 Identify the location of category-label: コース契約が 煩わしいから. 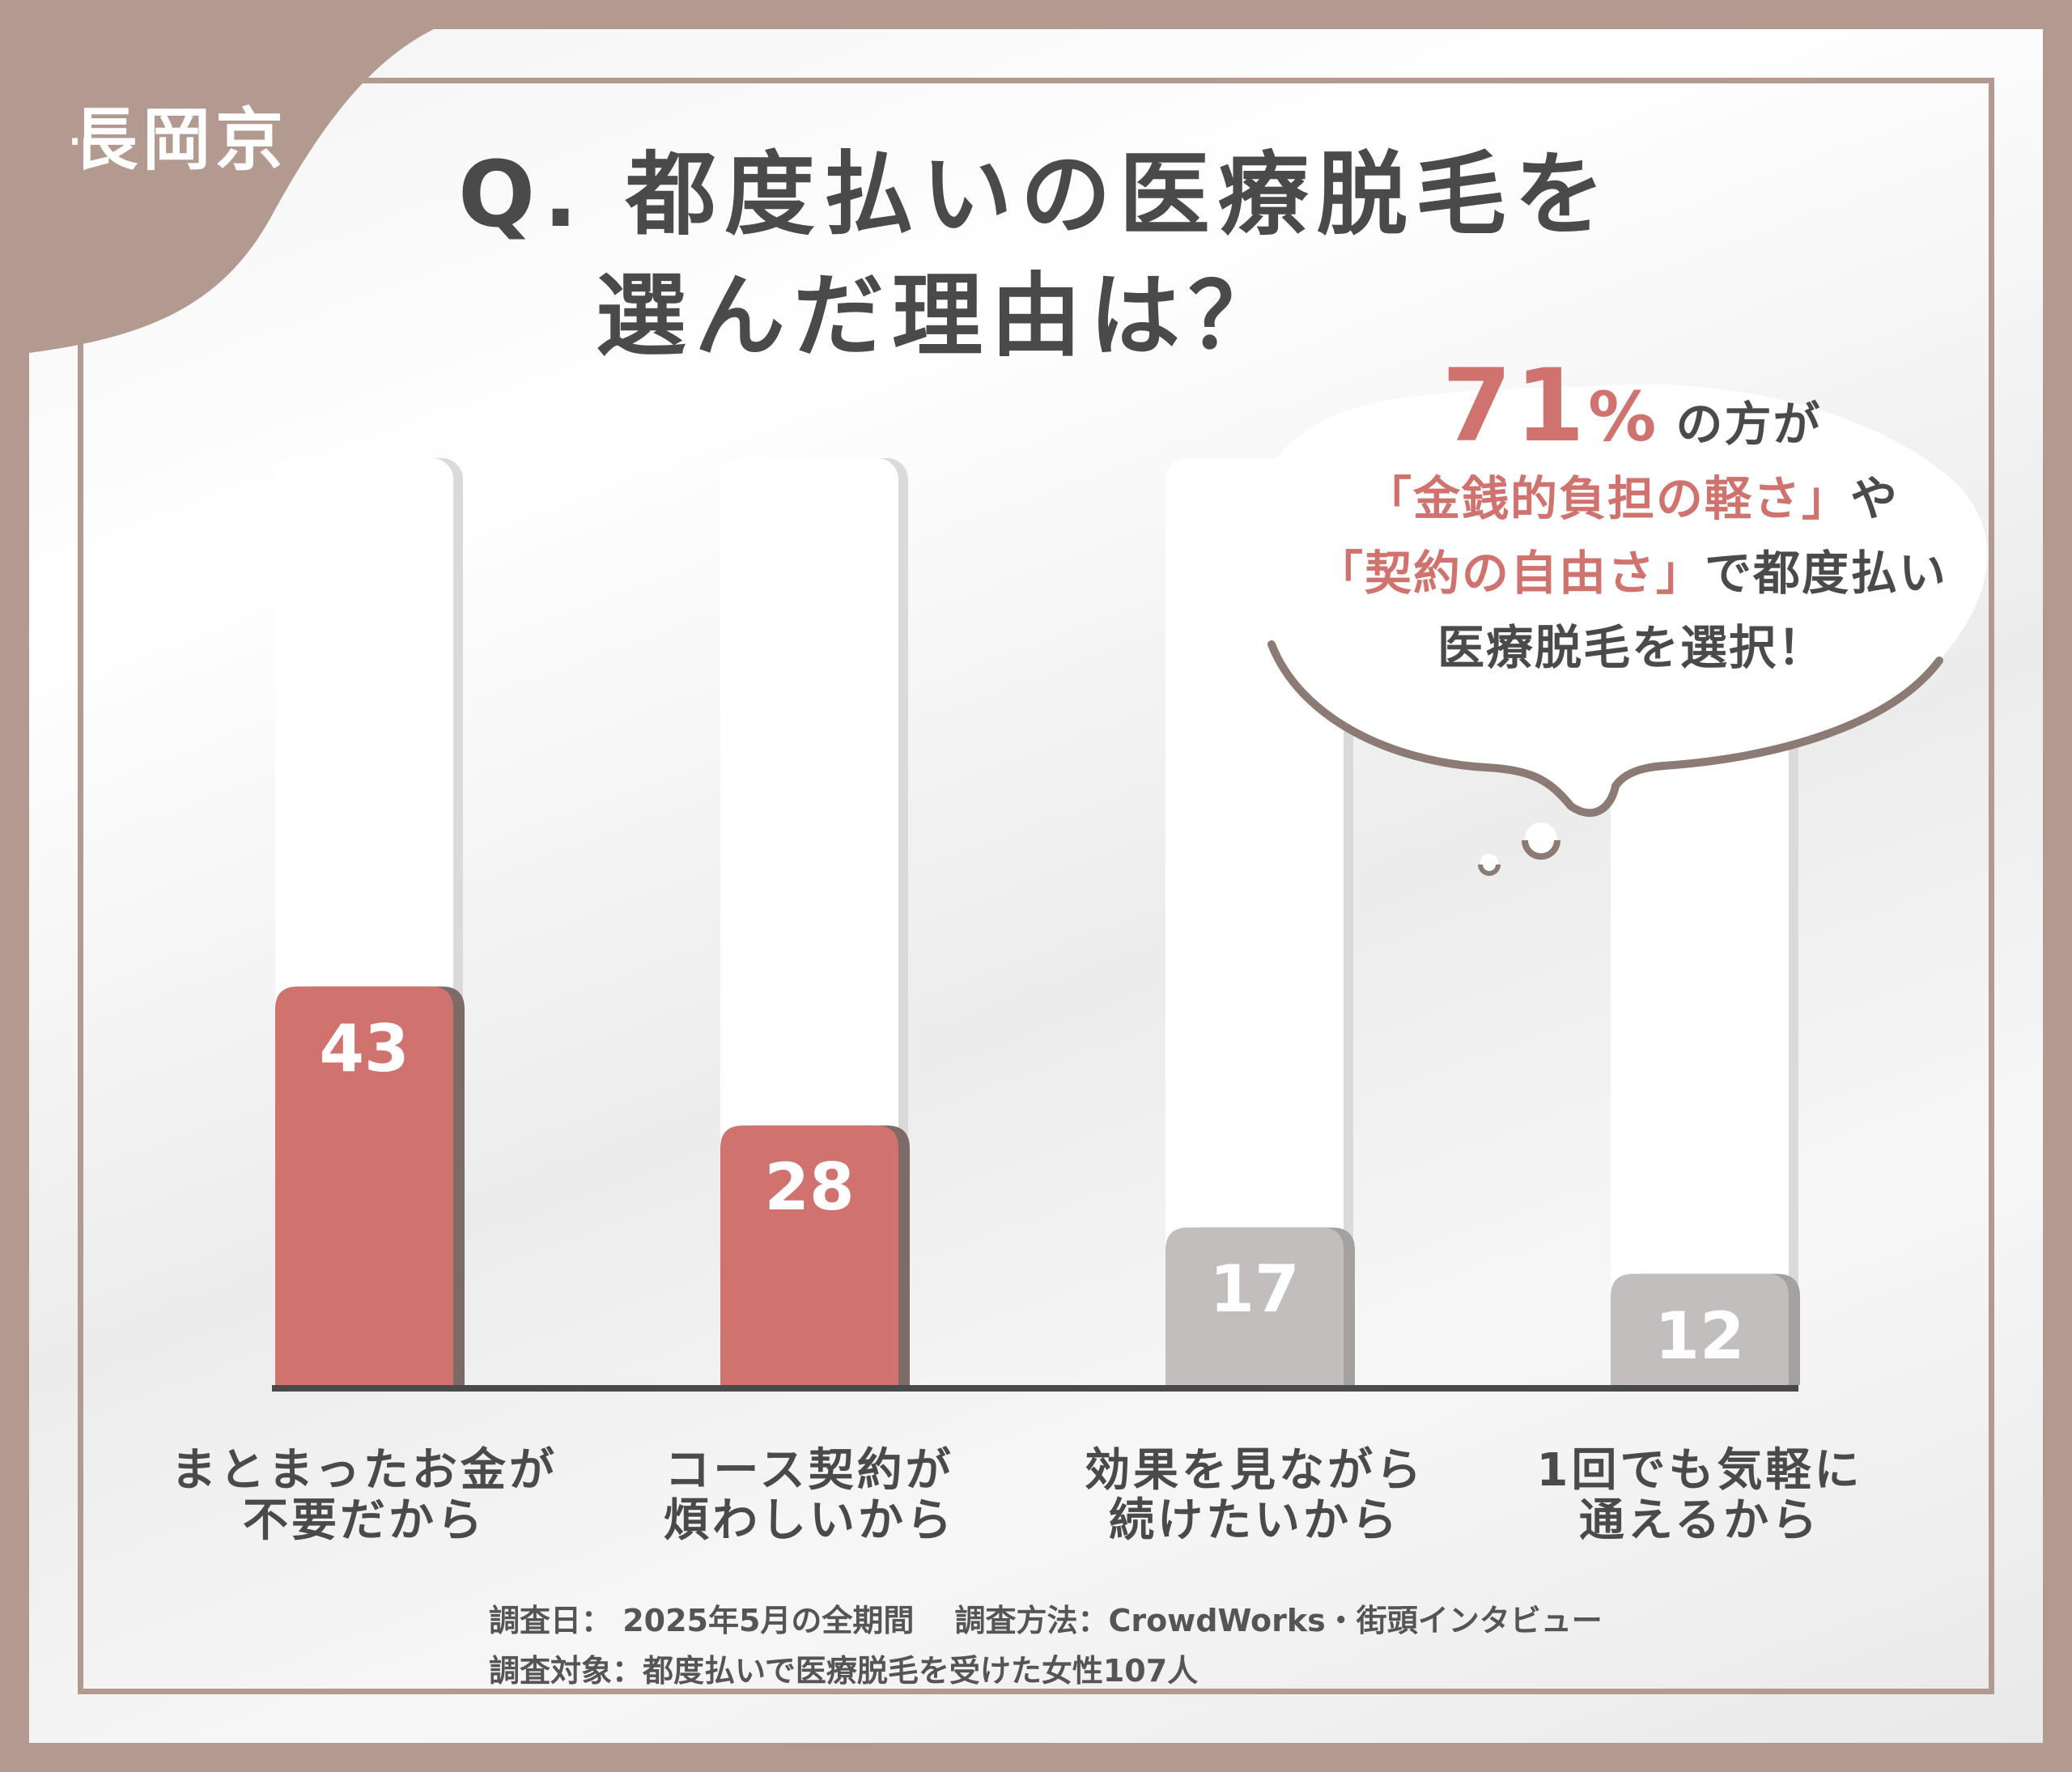
(809, 1496).